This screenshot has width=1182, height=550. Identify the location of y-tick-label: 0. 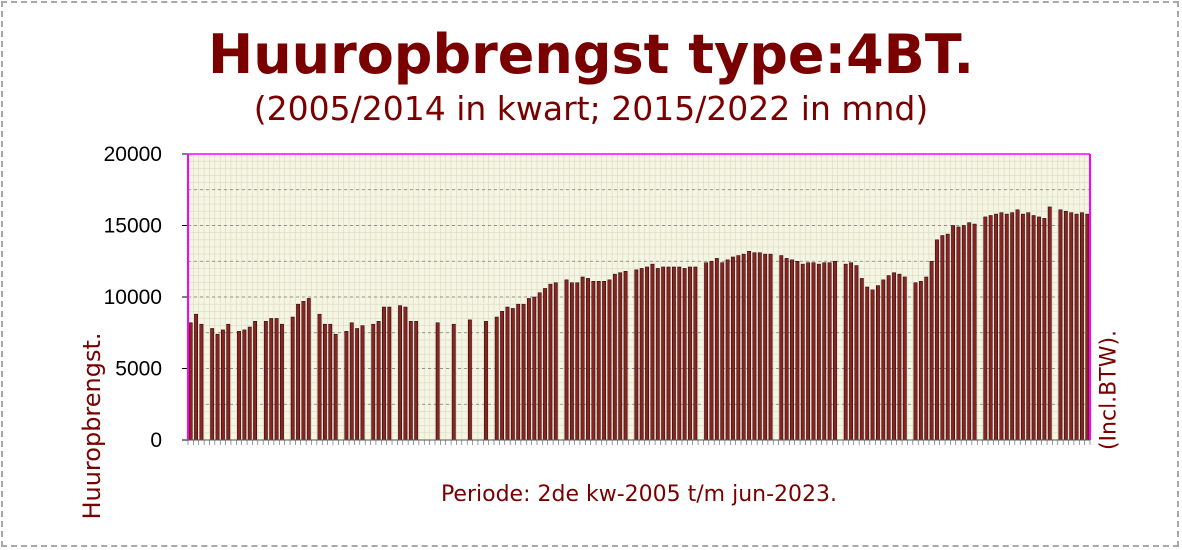
(156, 440).